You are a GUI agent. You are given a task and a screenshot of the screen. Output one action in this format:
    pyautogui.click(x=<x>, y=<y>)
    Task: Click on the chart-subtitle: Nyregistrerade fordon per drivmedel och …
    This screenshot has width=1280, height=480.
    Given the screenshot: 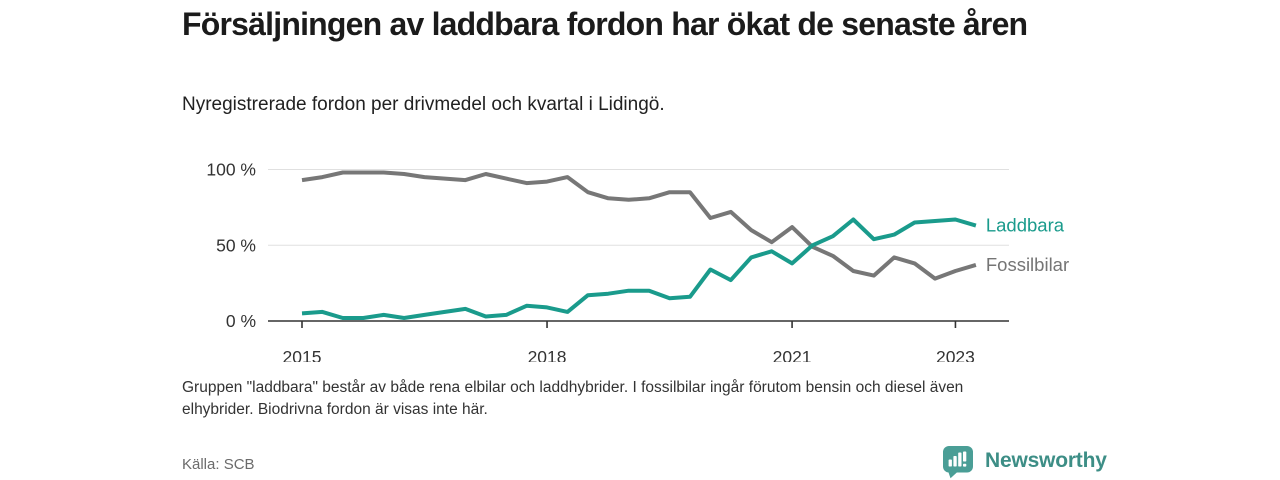 What is the action you would take?
    pyautogui.click(x=423, y=104)
    